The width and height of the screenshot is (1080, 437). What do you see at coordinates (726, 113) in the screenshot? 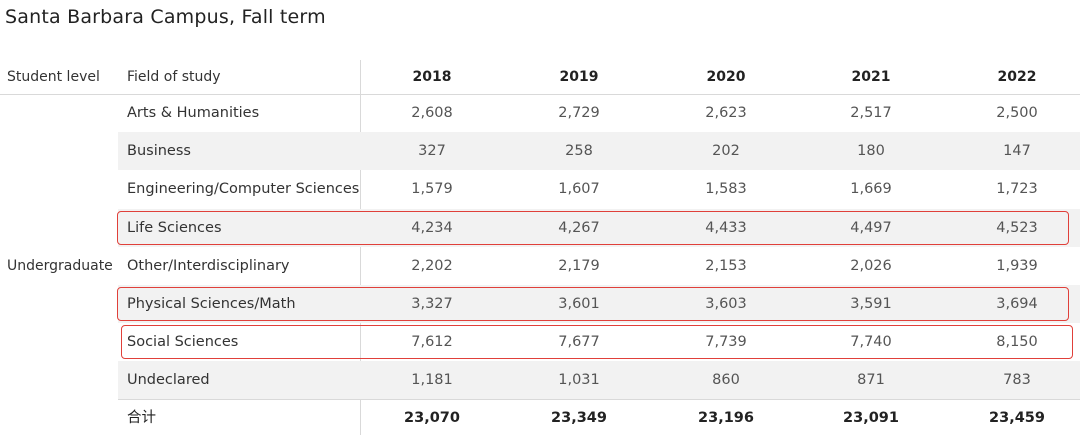
I see `value-cell: 2,623` at bounding box center [726, 113].